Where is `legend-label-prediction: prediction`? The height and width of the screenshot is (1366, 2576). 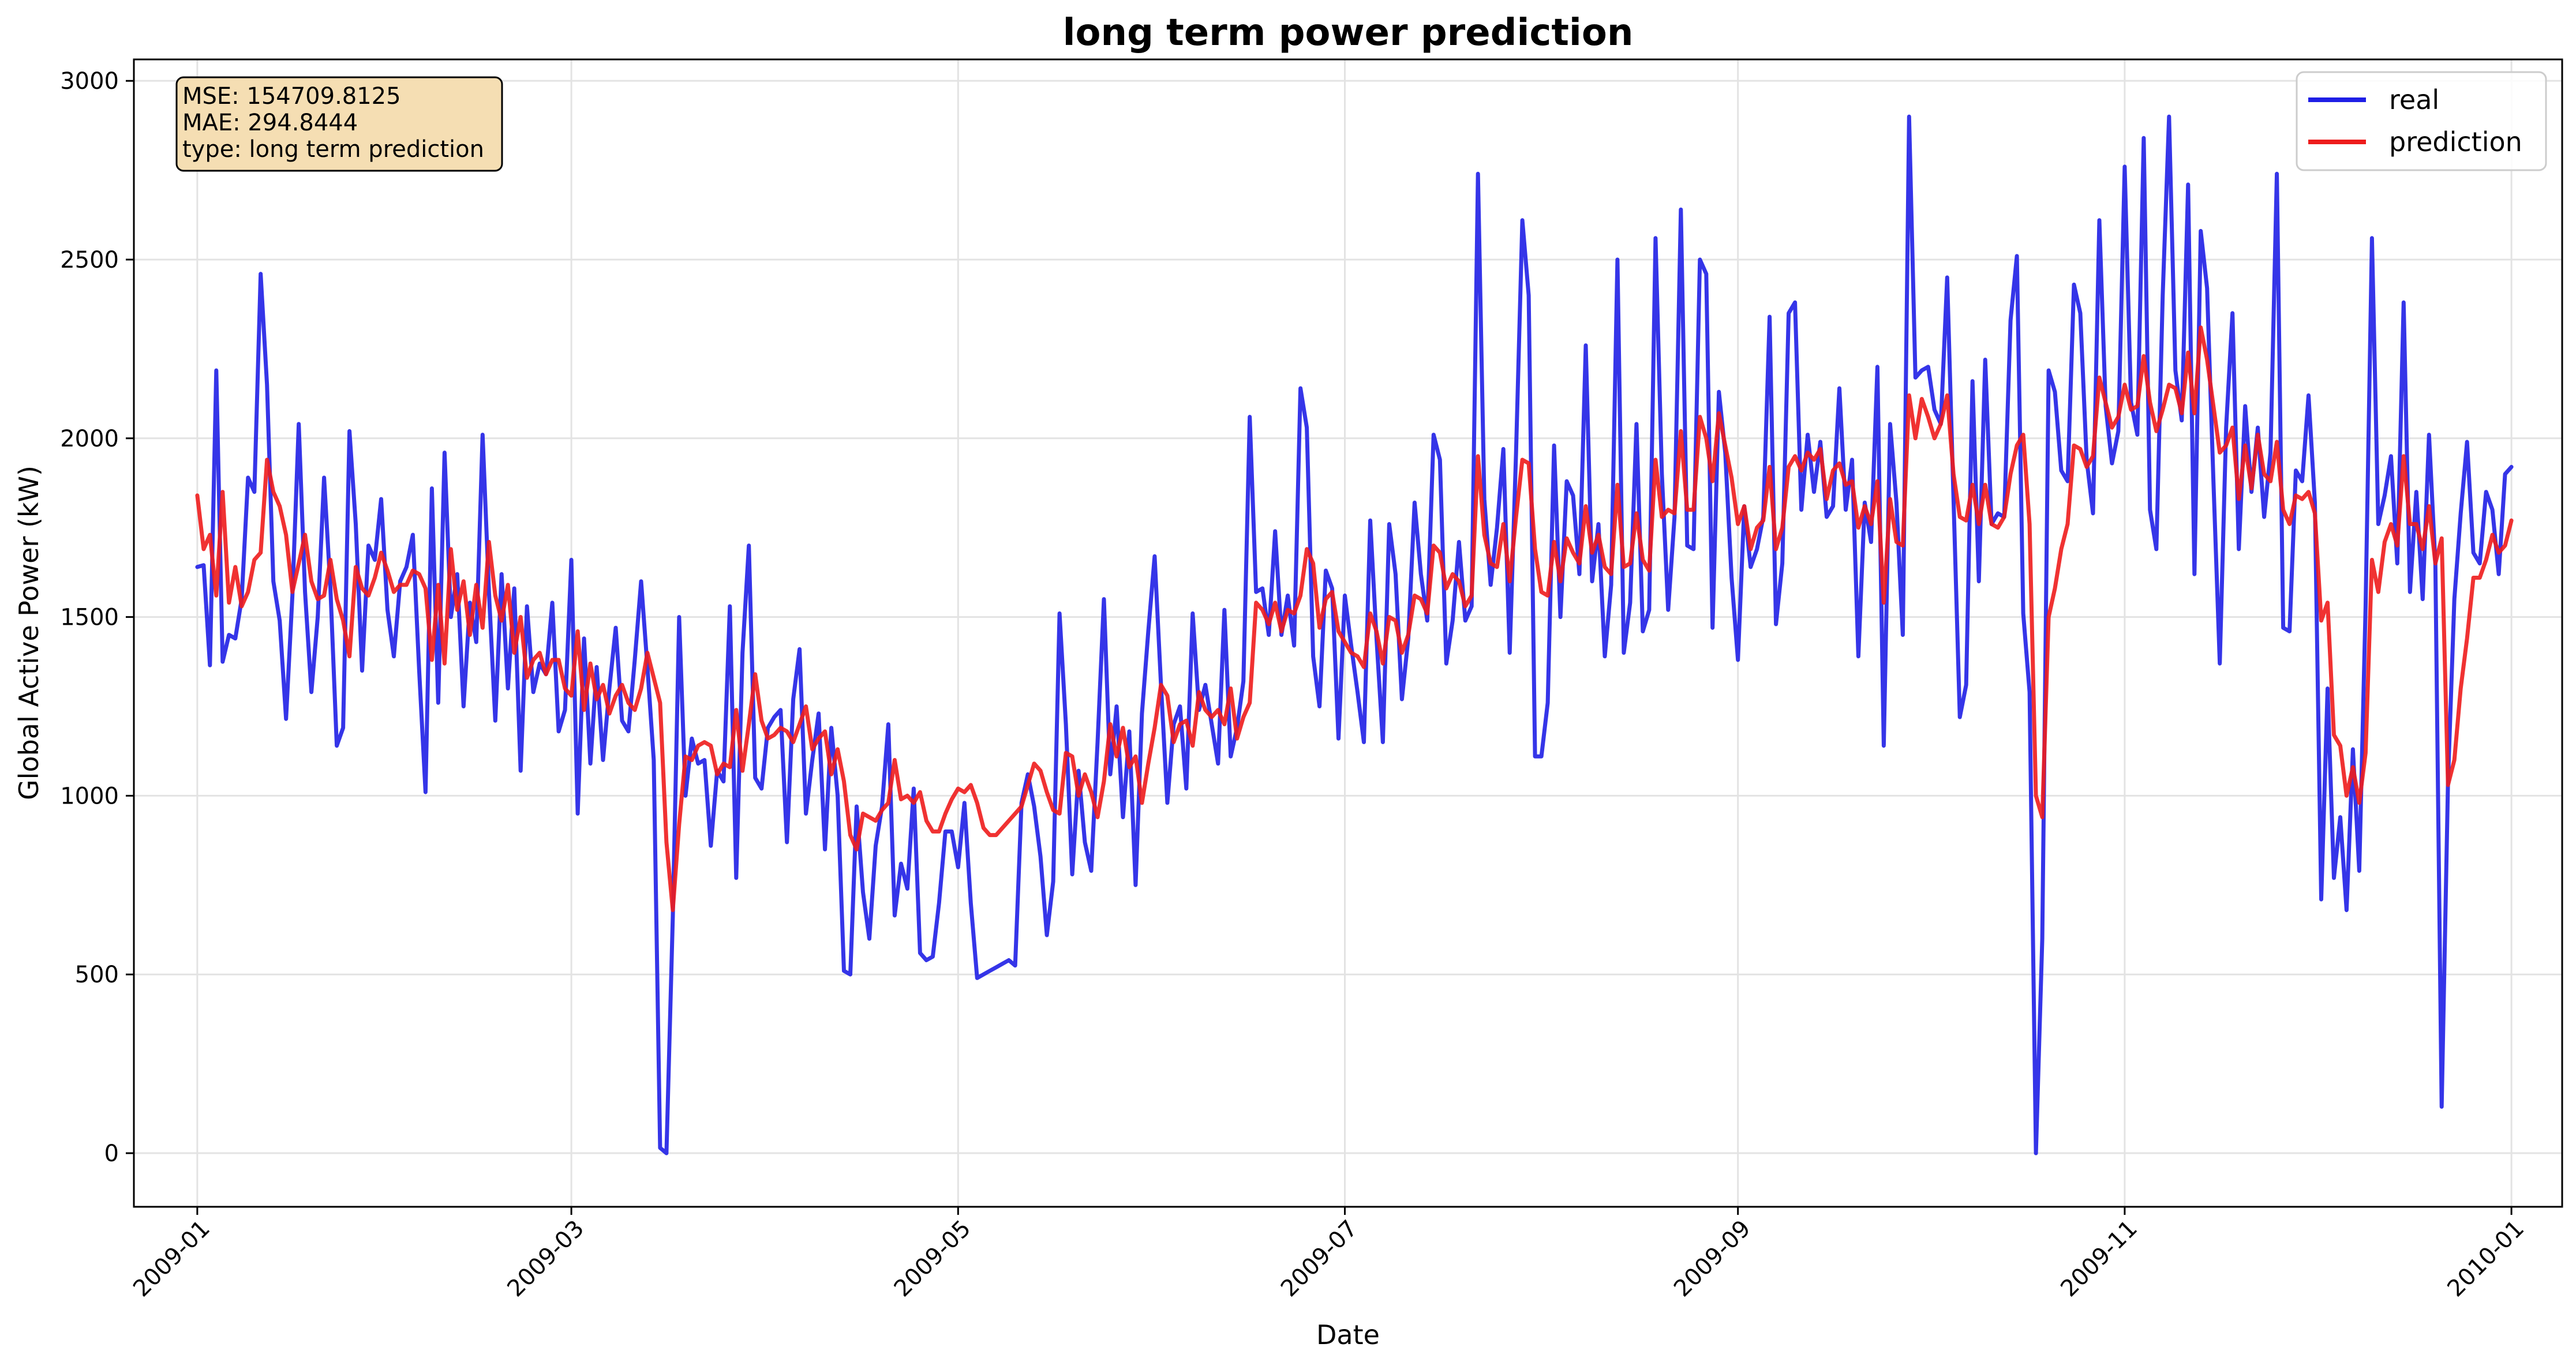
legend-label-prediction: prediction is located at coordinates (2456, 141).